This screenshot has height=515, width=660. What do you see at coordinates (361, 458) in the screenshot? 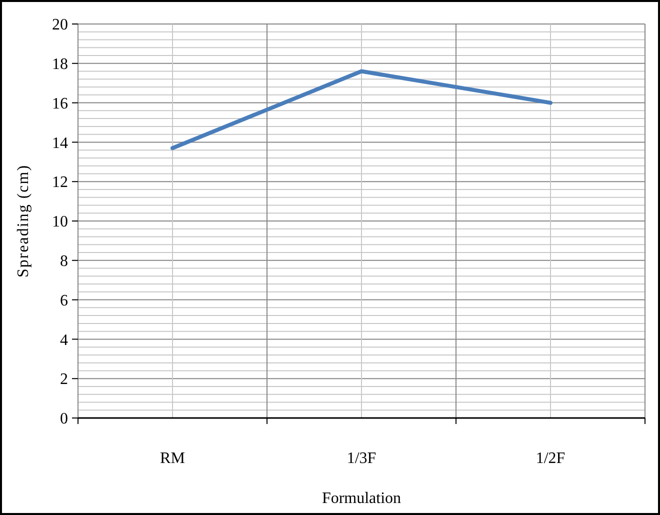
I see `x-tick-label: 1/3F` at bounding box center [361, 458].